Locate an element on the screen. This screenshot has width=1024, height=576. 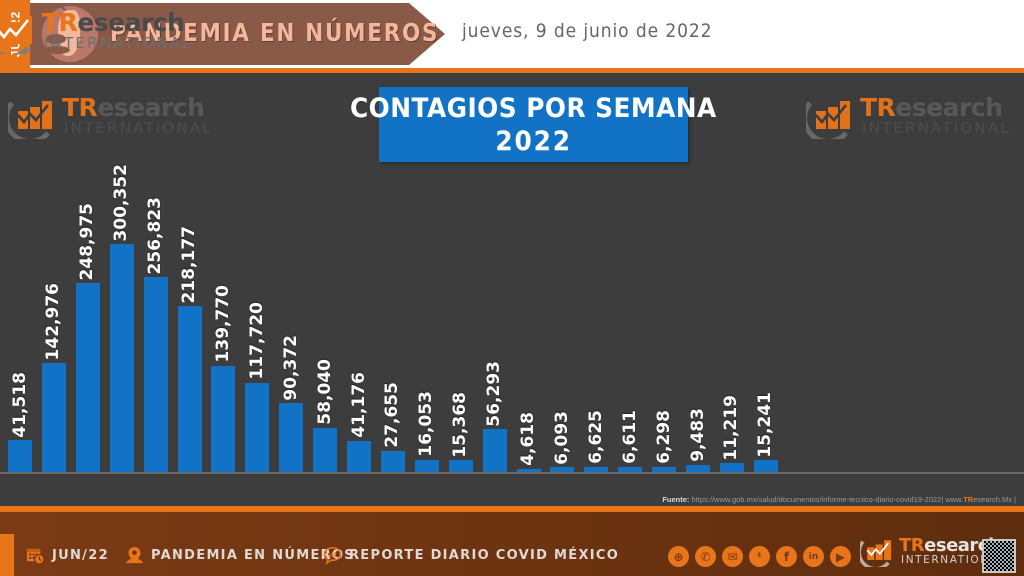
bar-item: 9,483 is located at coordinates (698, 317).